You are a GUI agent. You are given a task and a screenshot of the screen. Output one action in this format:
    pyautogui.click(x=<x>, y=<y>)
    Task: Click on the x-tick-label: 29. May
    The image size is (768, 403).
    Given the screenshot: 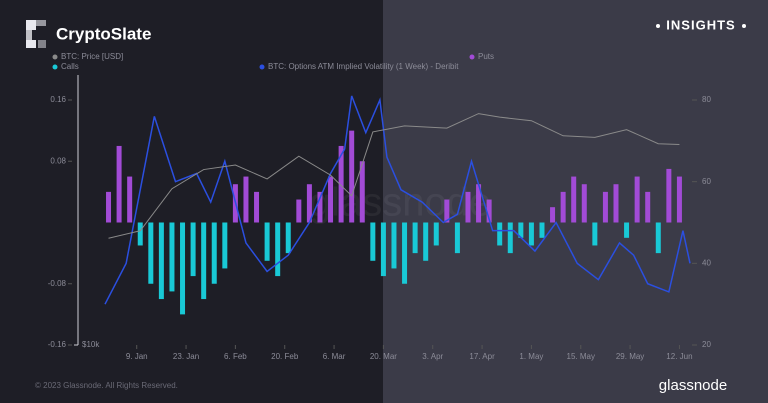 What is the action you would take?
    pyautogui.click(x=630, y=356)
    